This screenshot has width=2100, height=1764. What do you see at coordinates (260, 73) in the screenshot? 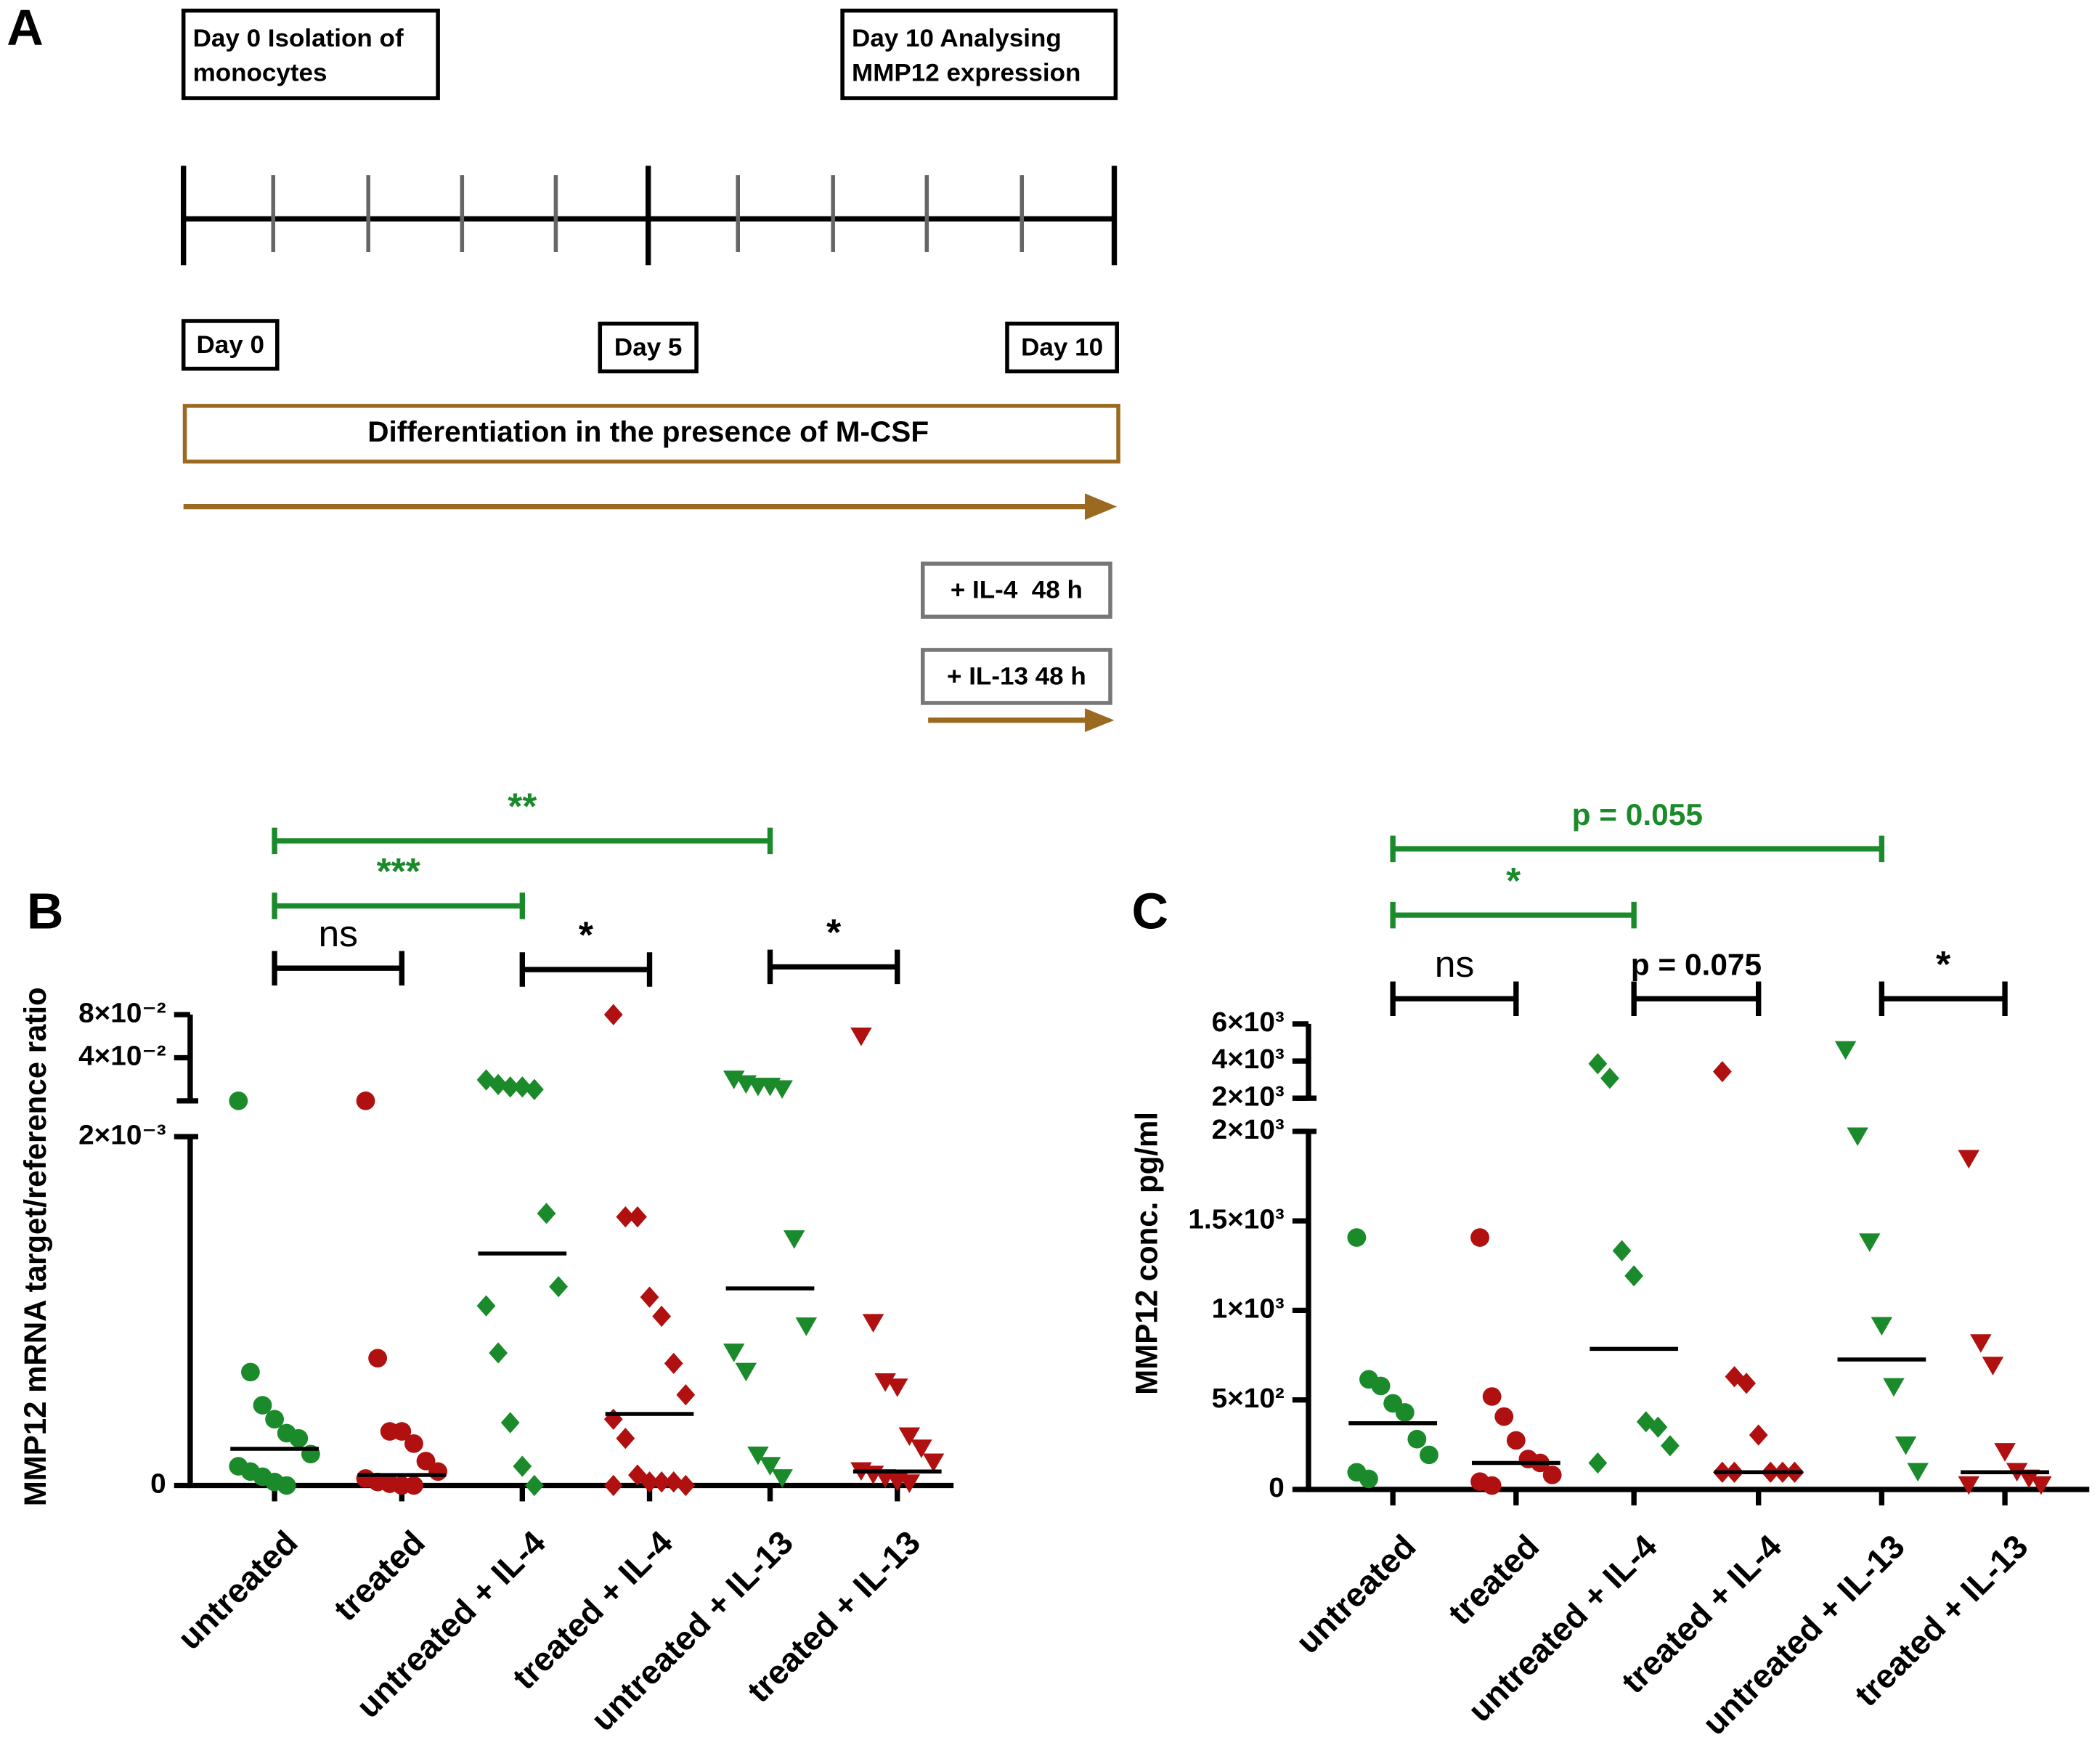
I see `start-box-text: monocytes` at bounding box center [260, 73].